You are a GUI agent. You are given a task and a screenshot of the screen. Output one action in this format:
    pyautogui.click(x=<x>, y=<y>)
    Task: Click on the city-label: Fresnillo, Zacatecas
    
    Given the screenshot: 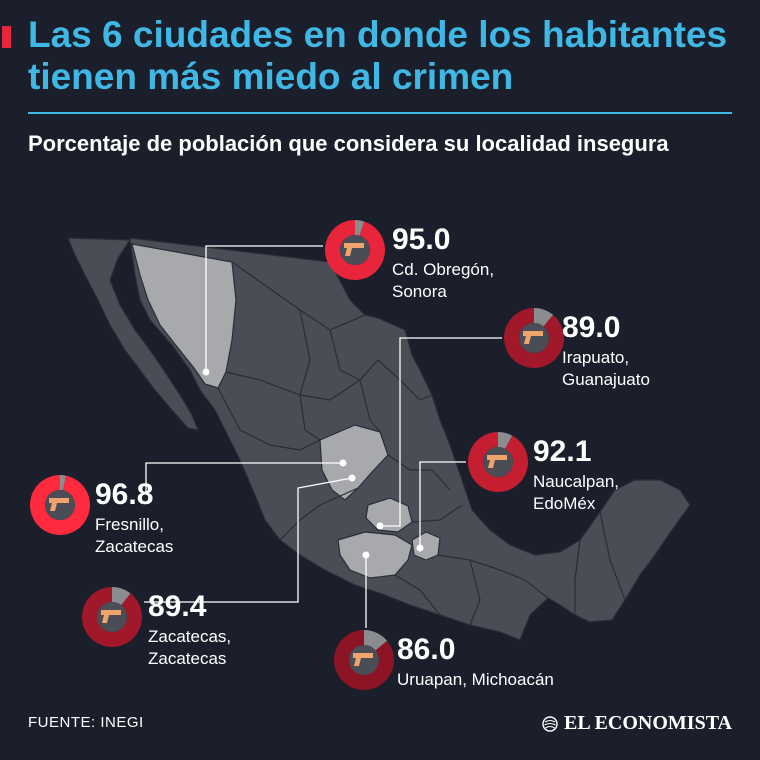 What is the action you would take?
    pyautogui.click(x=134, y=535)
    